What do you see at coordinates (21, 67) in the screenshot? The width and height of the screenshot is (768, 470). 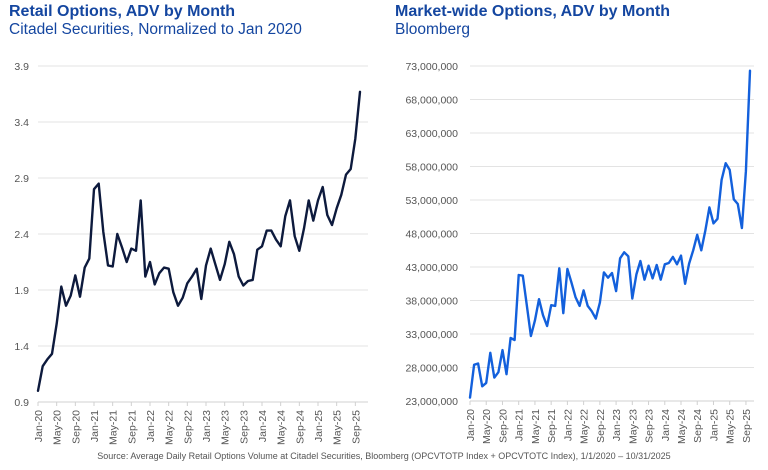 I see `left-y-tick-label: 3.9` at bounding box center [21, 67].